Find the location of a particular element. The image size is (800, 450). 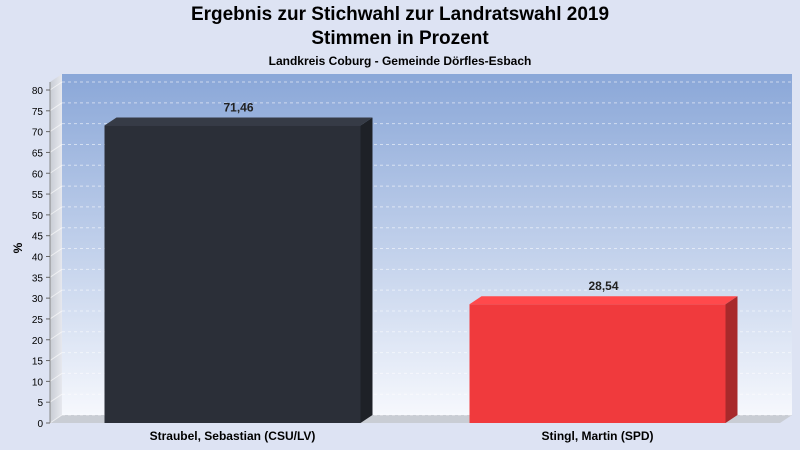

y-tick-label: 70 is located at coordinates (38, 133).